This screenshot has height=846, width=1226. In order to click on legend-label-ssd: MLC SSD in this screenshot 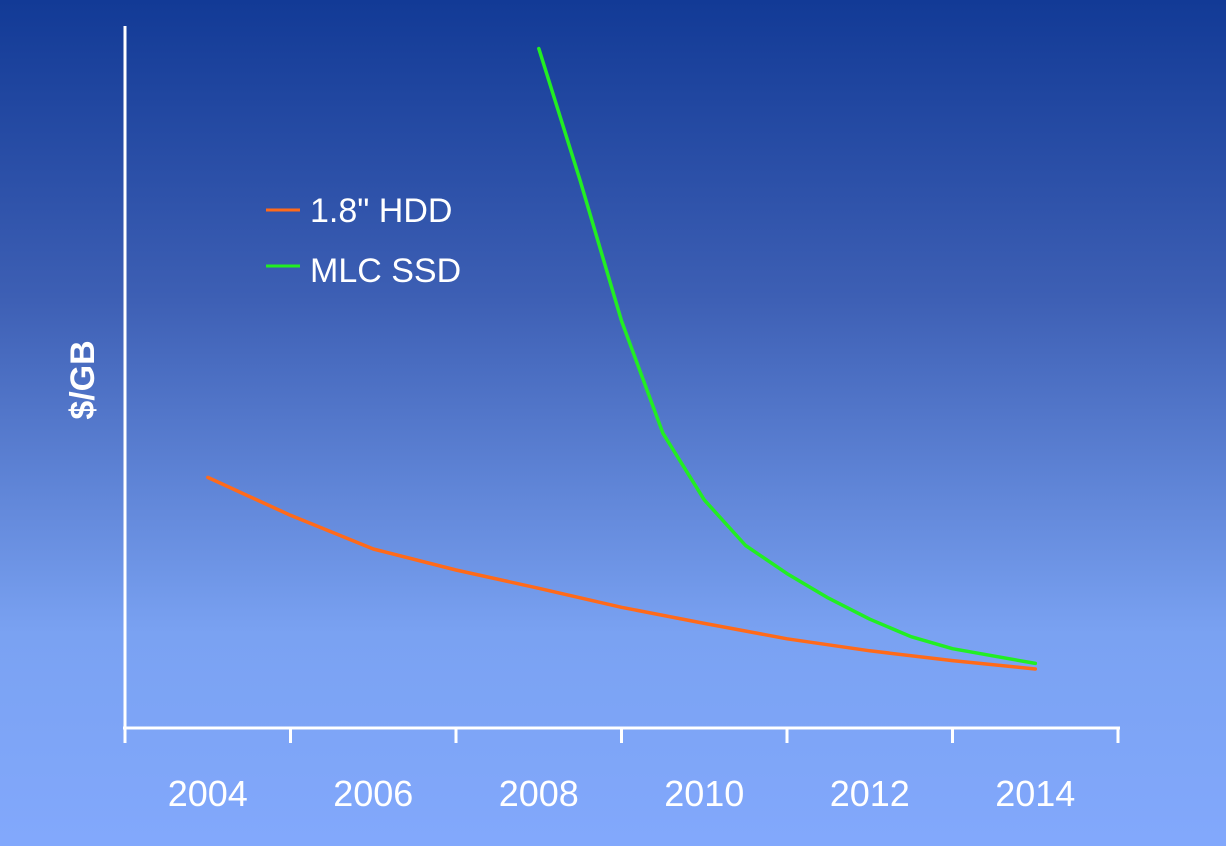, I will do `click(385, 271)`.